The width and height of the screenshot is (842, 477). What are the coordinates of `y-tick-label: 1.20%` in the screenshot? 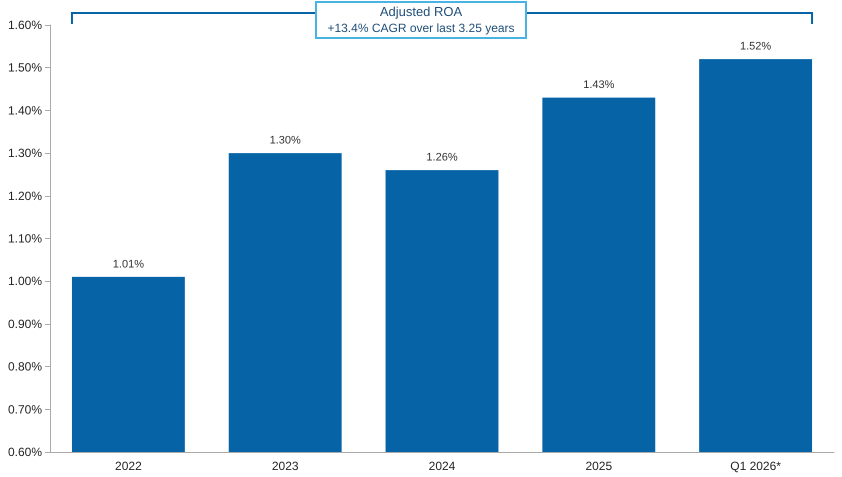 It's located at (25, 195).